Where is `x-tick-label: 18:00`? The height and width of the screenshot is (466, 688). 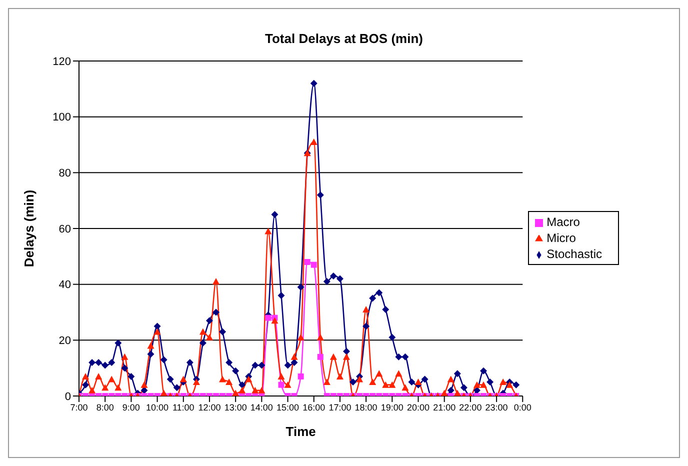
x-tick-label: 18:00 is located at coordinates (366, 407).